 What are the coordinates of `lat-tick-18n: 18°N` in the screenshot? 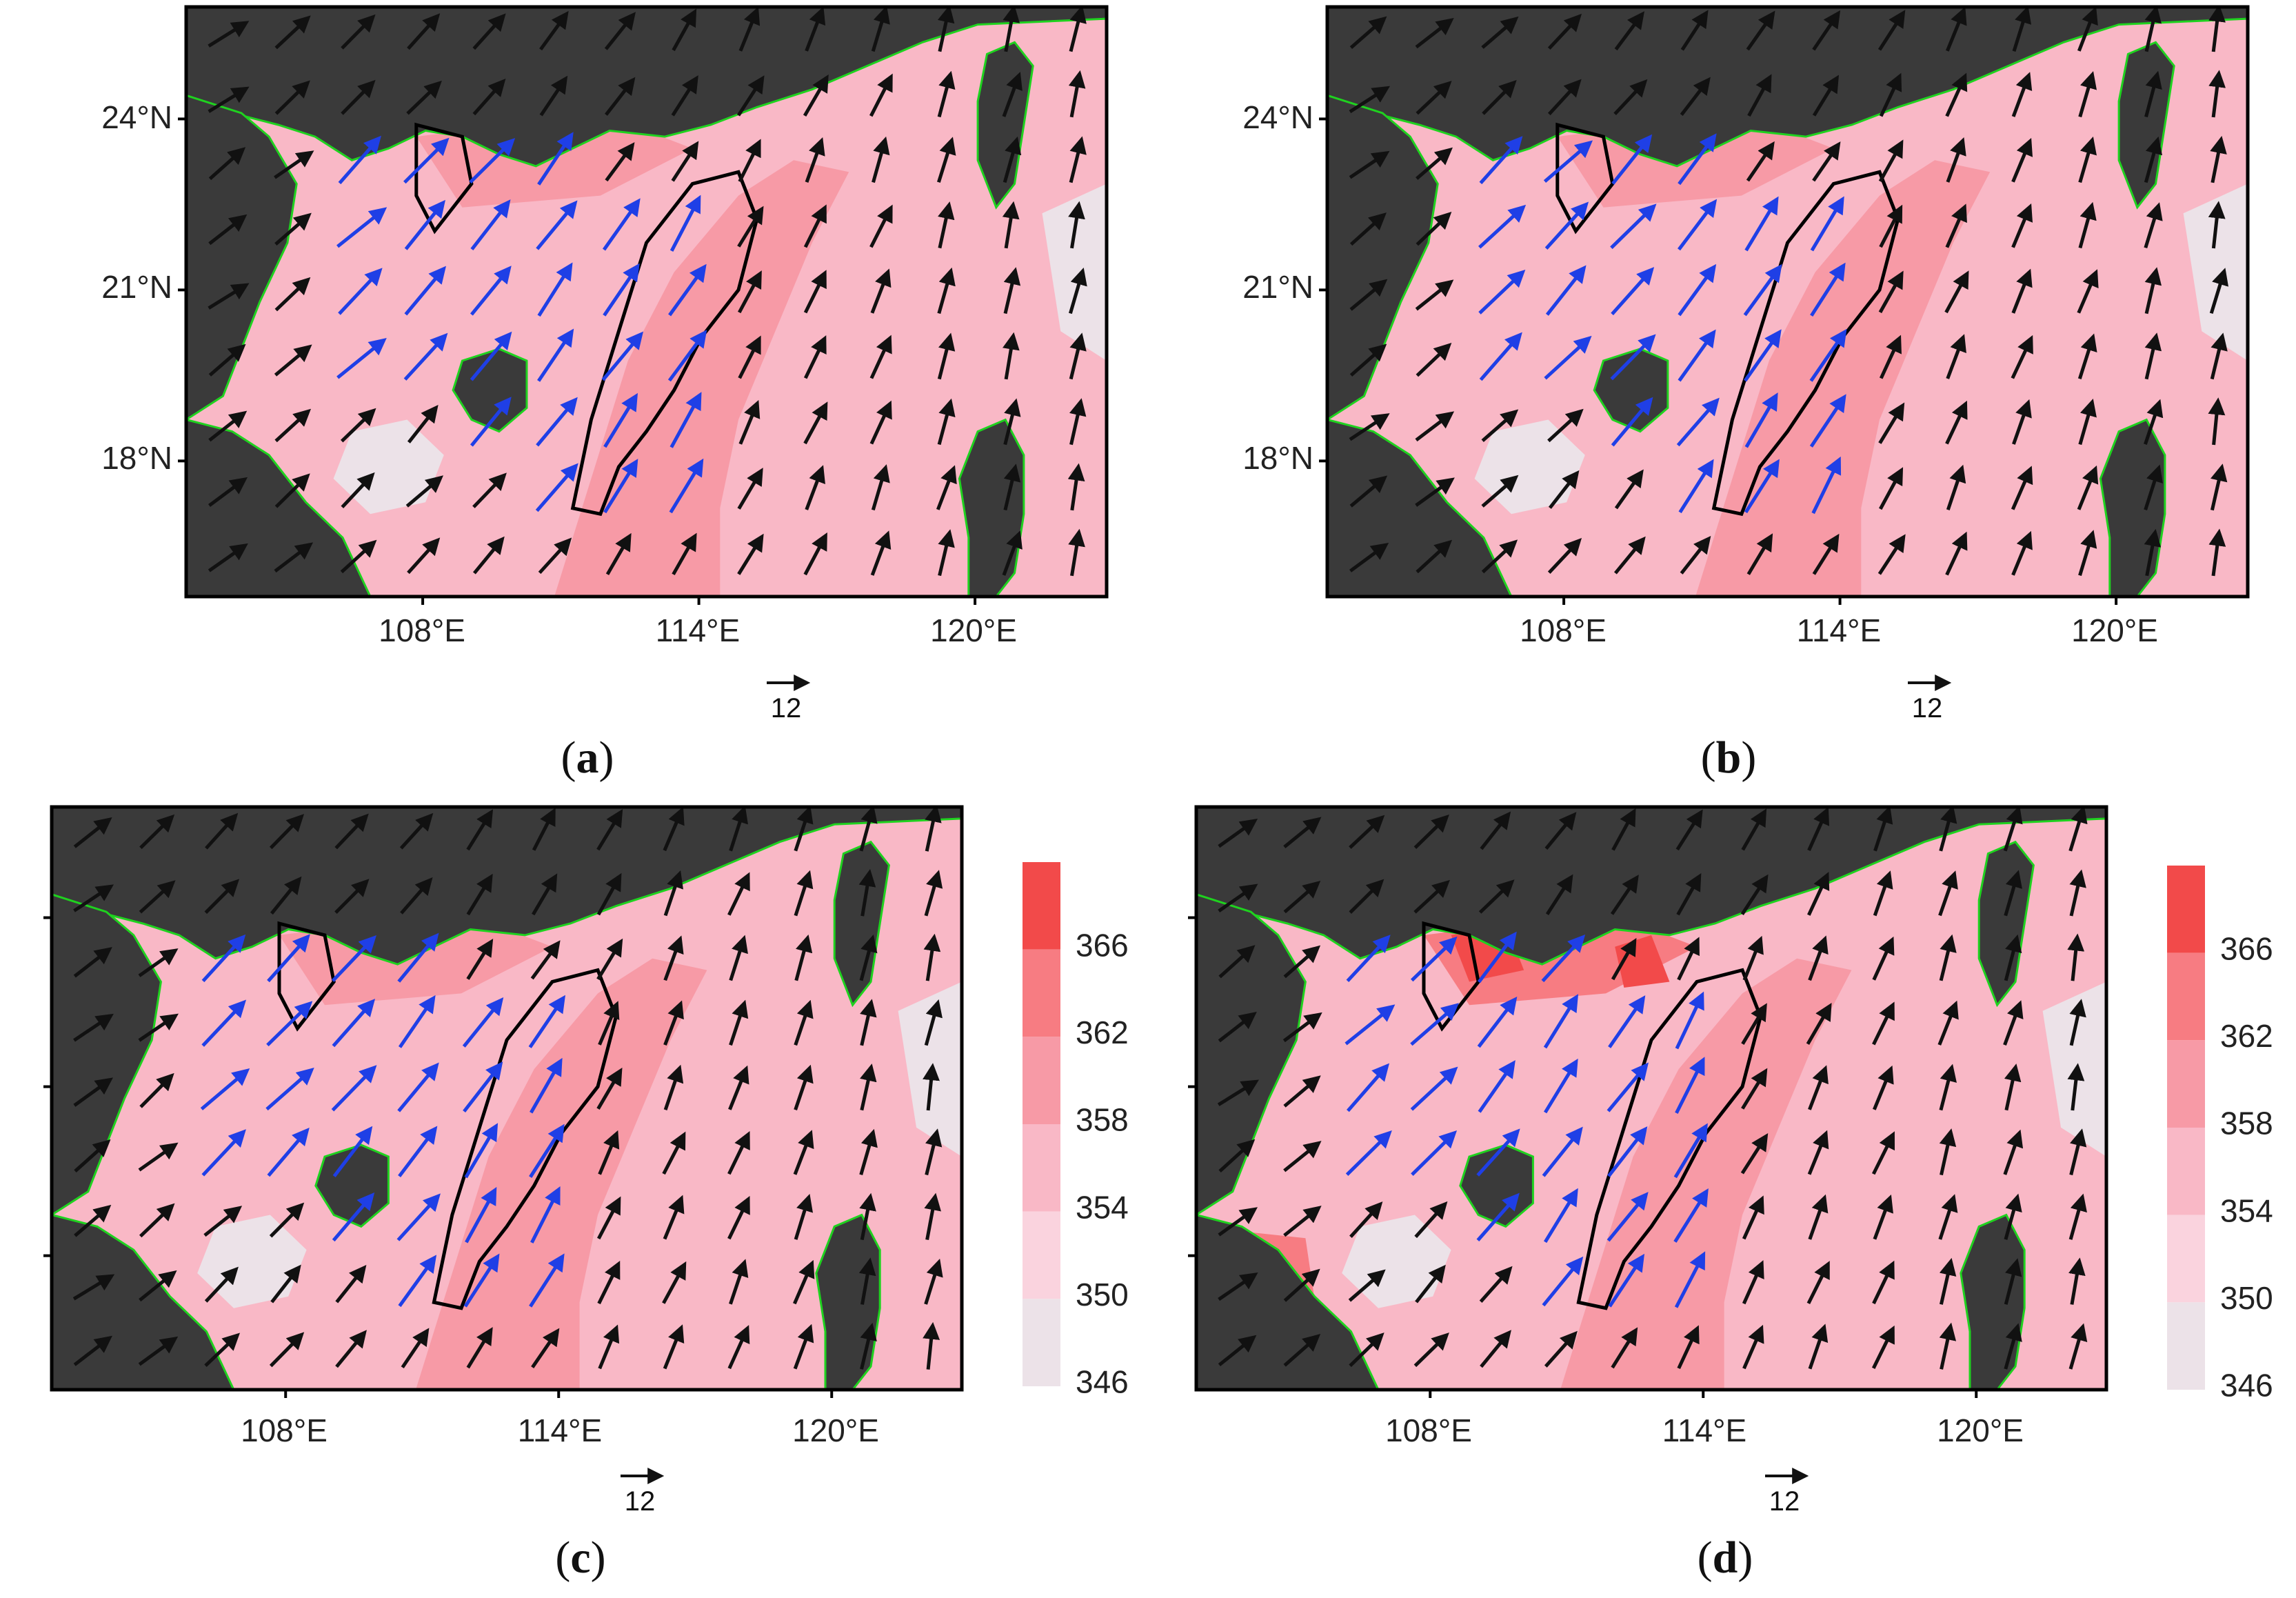 It's located at (1277, 458).